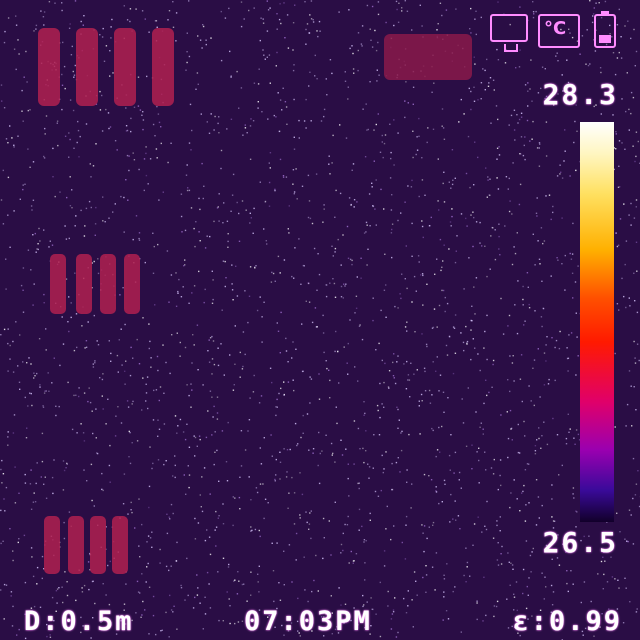  Describe the element at coordinates (597, 322) in the screenshot. I see `color-scale-bar` at that location.